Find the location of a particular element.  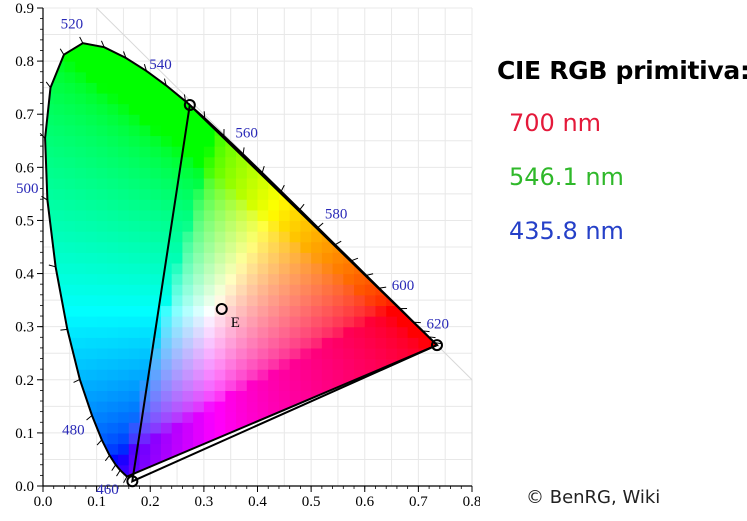

x-tick-label: 0.7 is located at coordinates (418, 502).